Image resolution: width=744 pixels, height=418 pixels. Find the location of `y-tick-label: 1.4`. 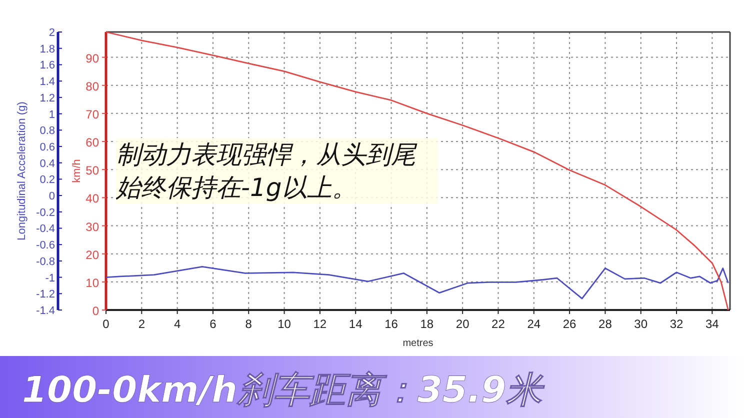

y-tick-label: 1.4 is located at coordinates (47, 82).